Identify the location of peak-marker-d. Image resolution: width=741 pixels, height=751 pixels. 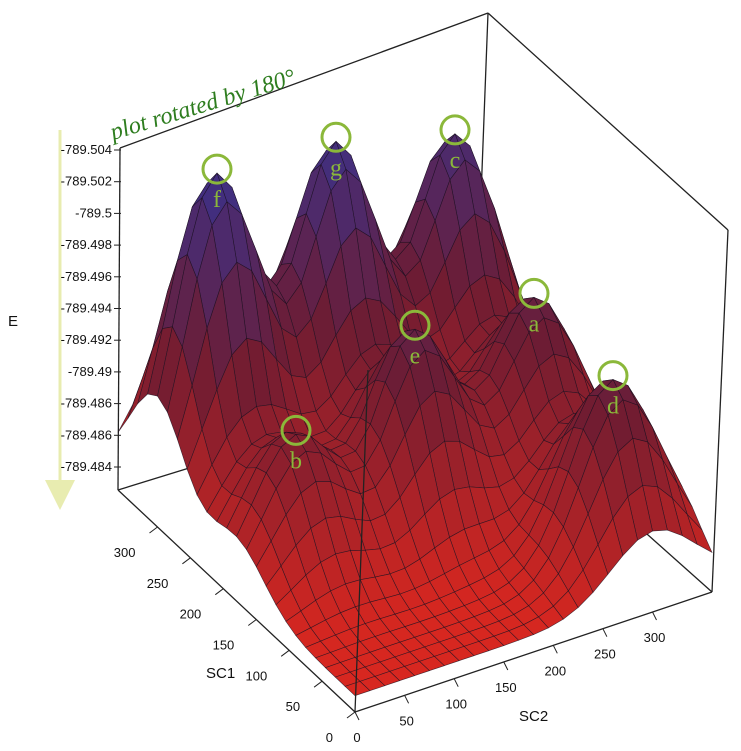
(613, 376).